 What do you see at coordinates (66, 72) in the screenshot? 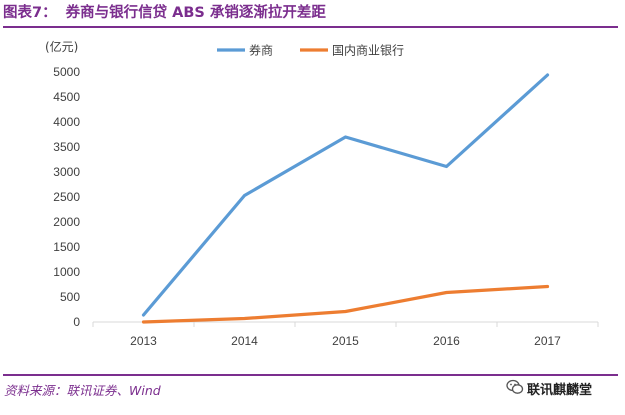
I see `y-tick-label: 5000` at bounding box center [66, 72].